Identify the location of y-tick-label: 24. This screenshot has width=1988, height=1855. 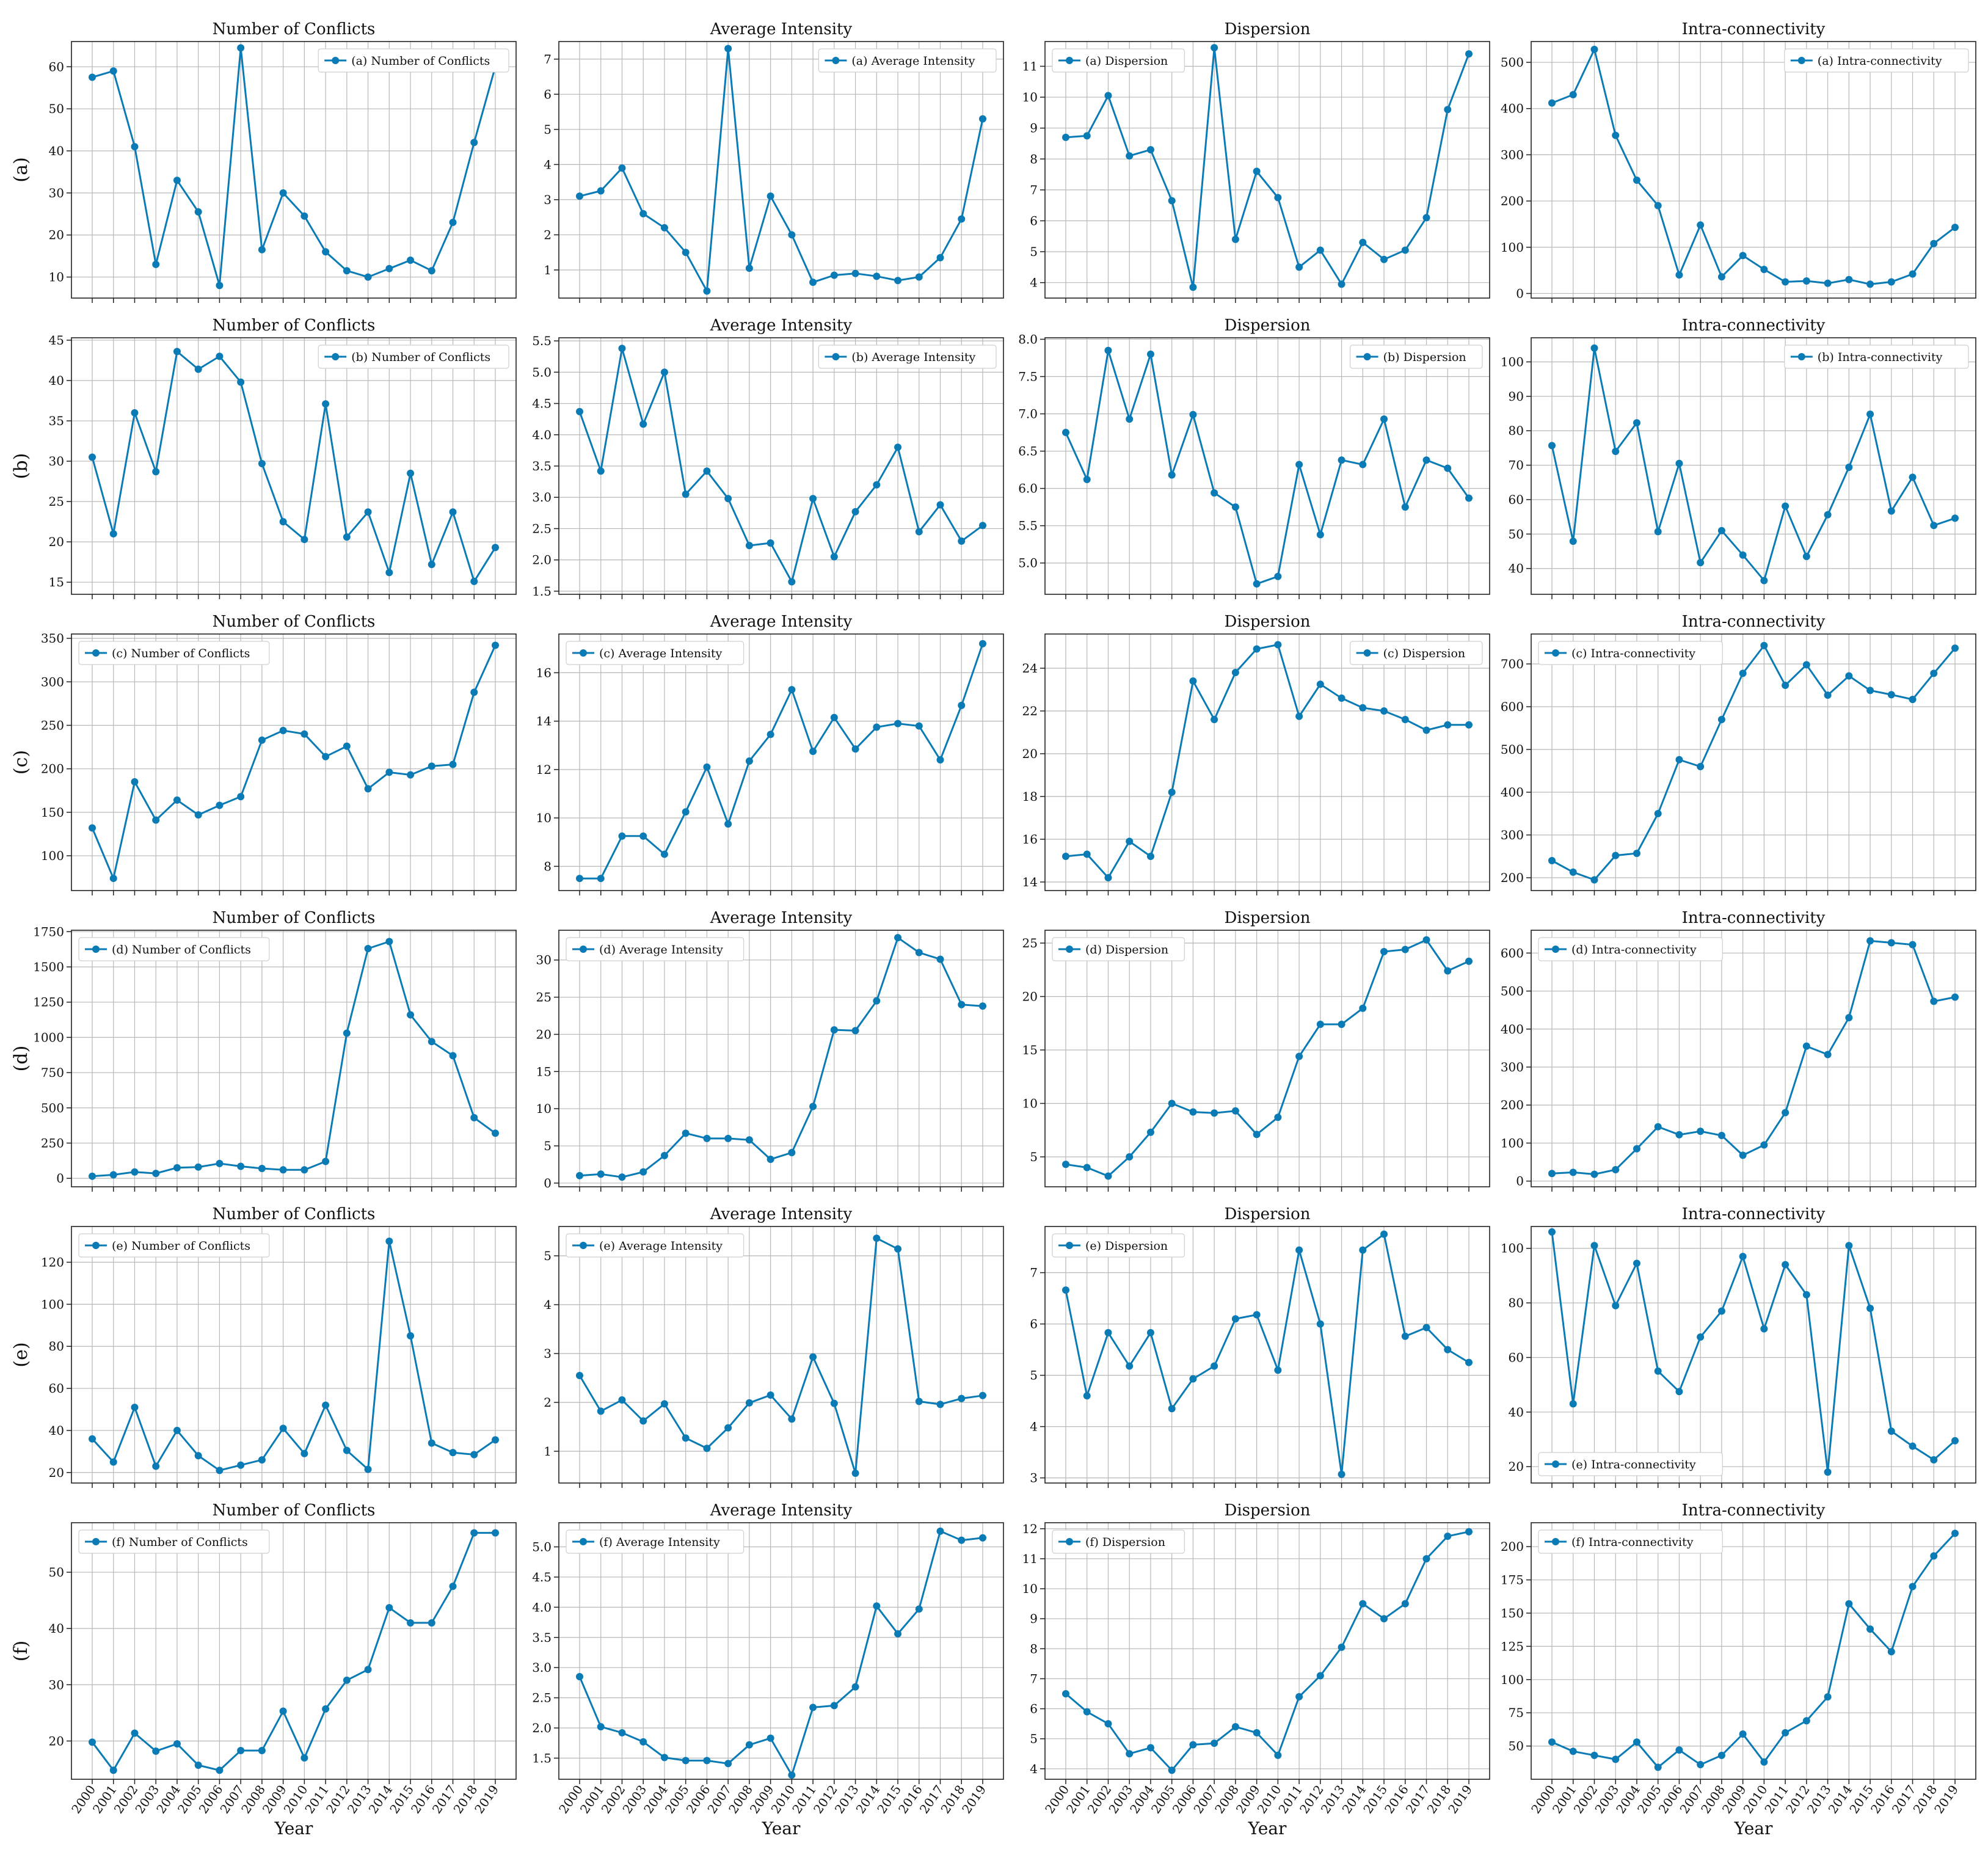
(1030, 669).